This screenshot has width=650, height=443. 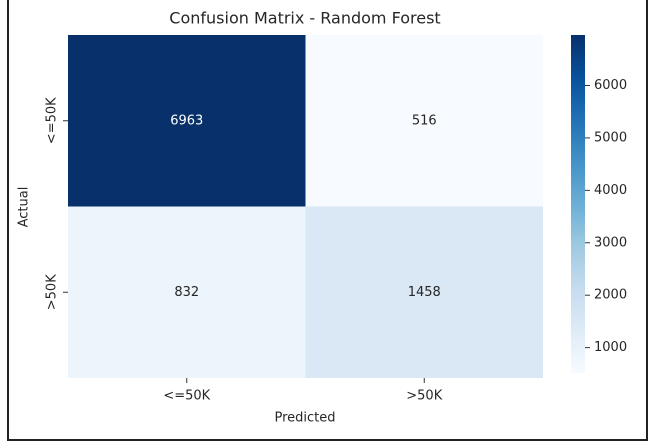 I want to click on colorbar-tick-label: 3000, so click(x=610, y=242).